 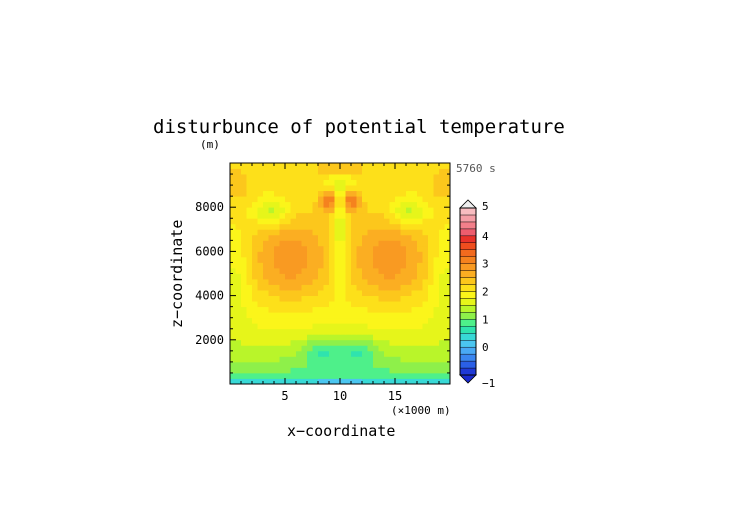 What do you see at coordinates (468, 302) in the screenshot?
I see `colorbar-swatch` at bounding box center [468, 302].